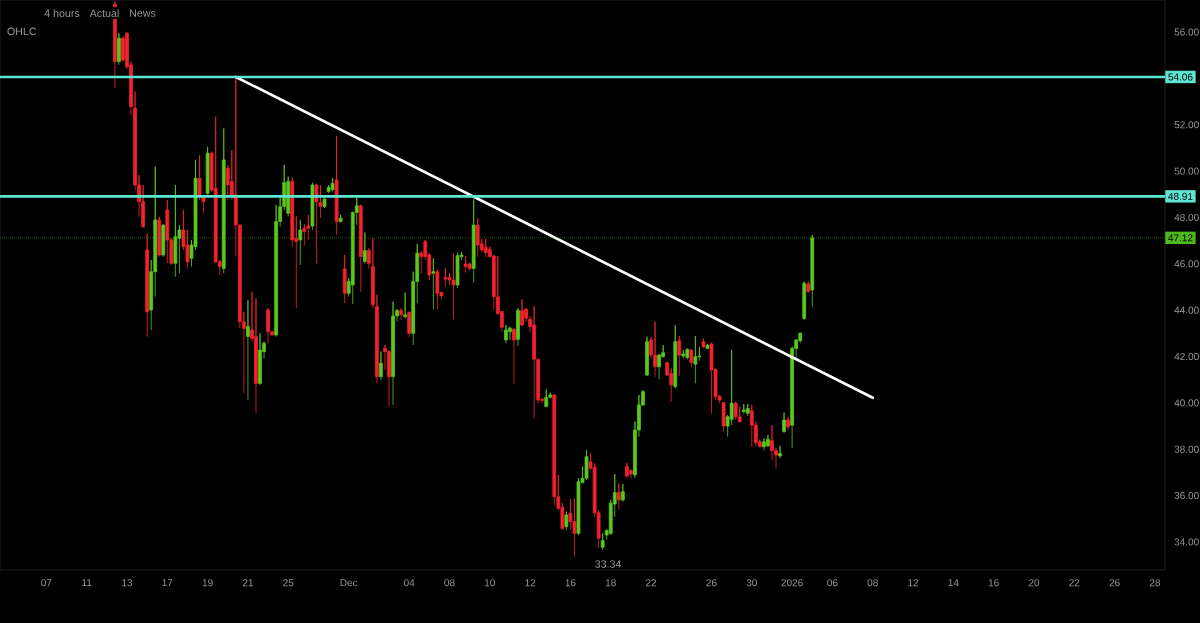 The height and width of the screenshot is (623, 1200). What do you see at coordinates (247, 583) in the screenshot?
I see `x-tick-label: 21` at bounding box center [247, 583].